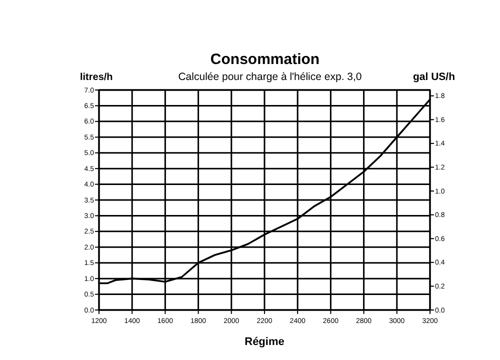  What do you see at coordinates (433, 77) in the screenshot?
I see `y2-axis-title: gal US/h` at bounding box center [433, 77].